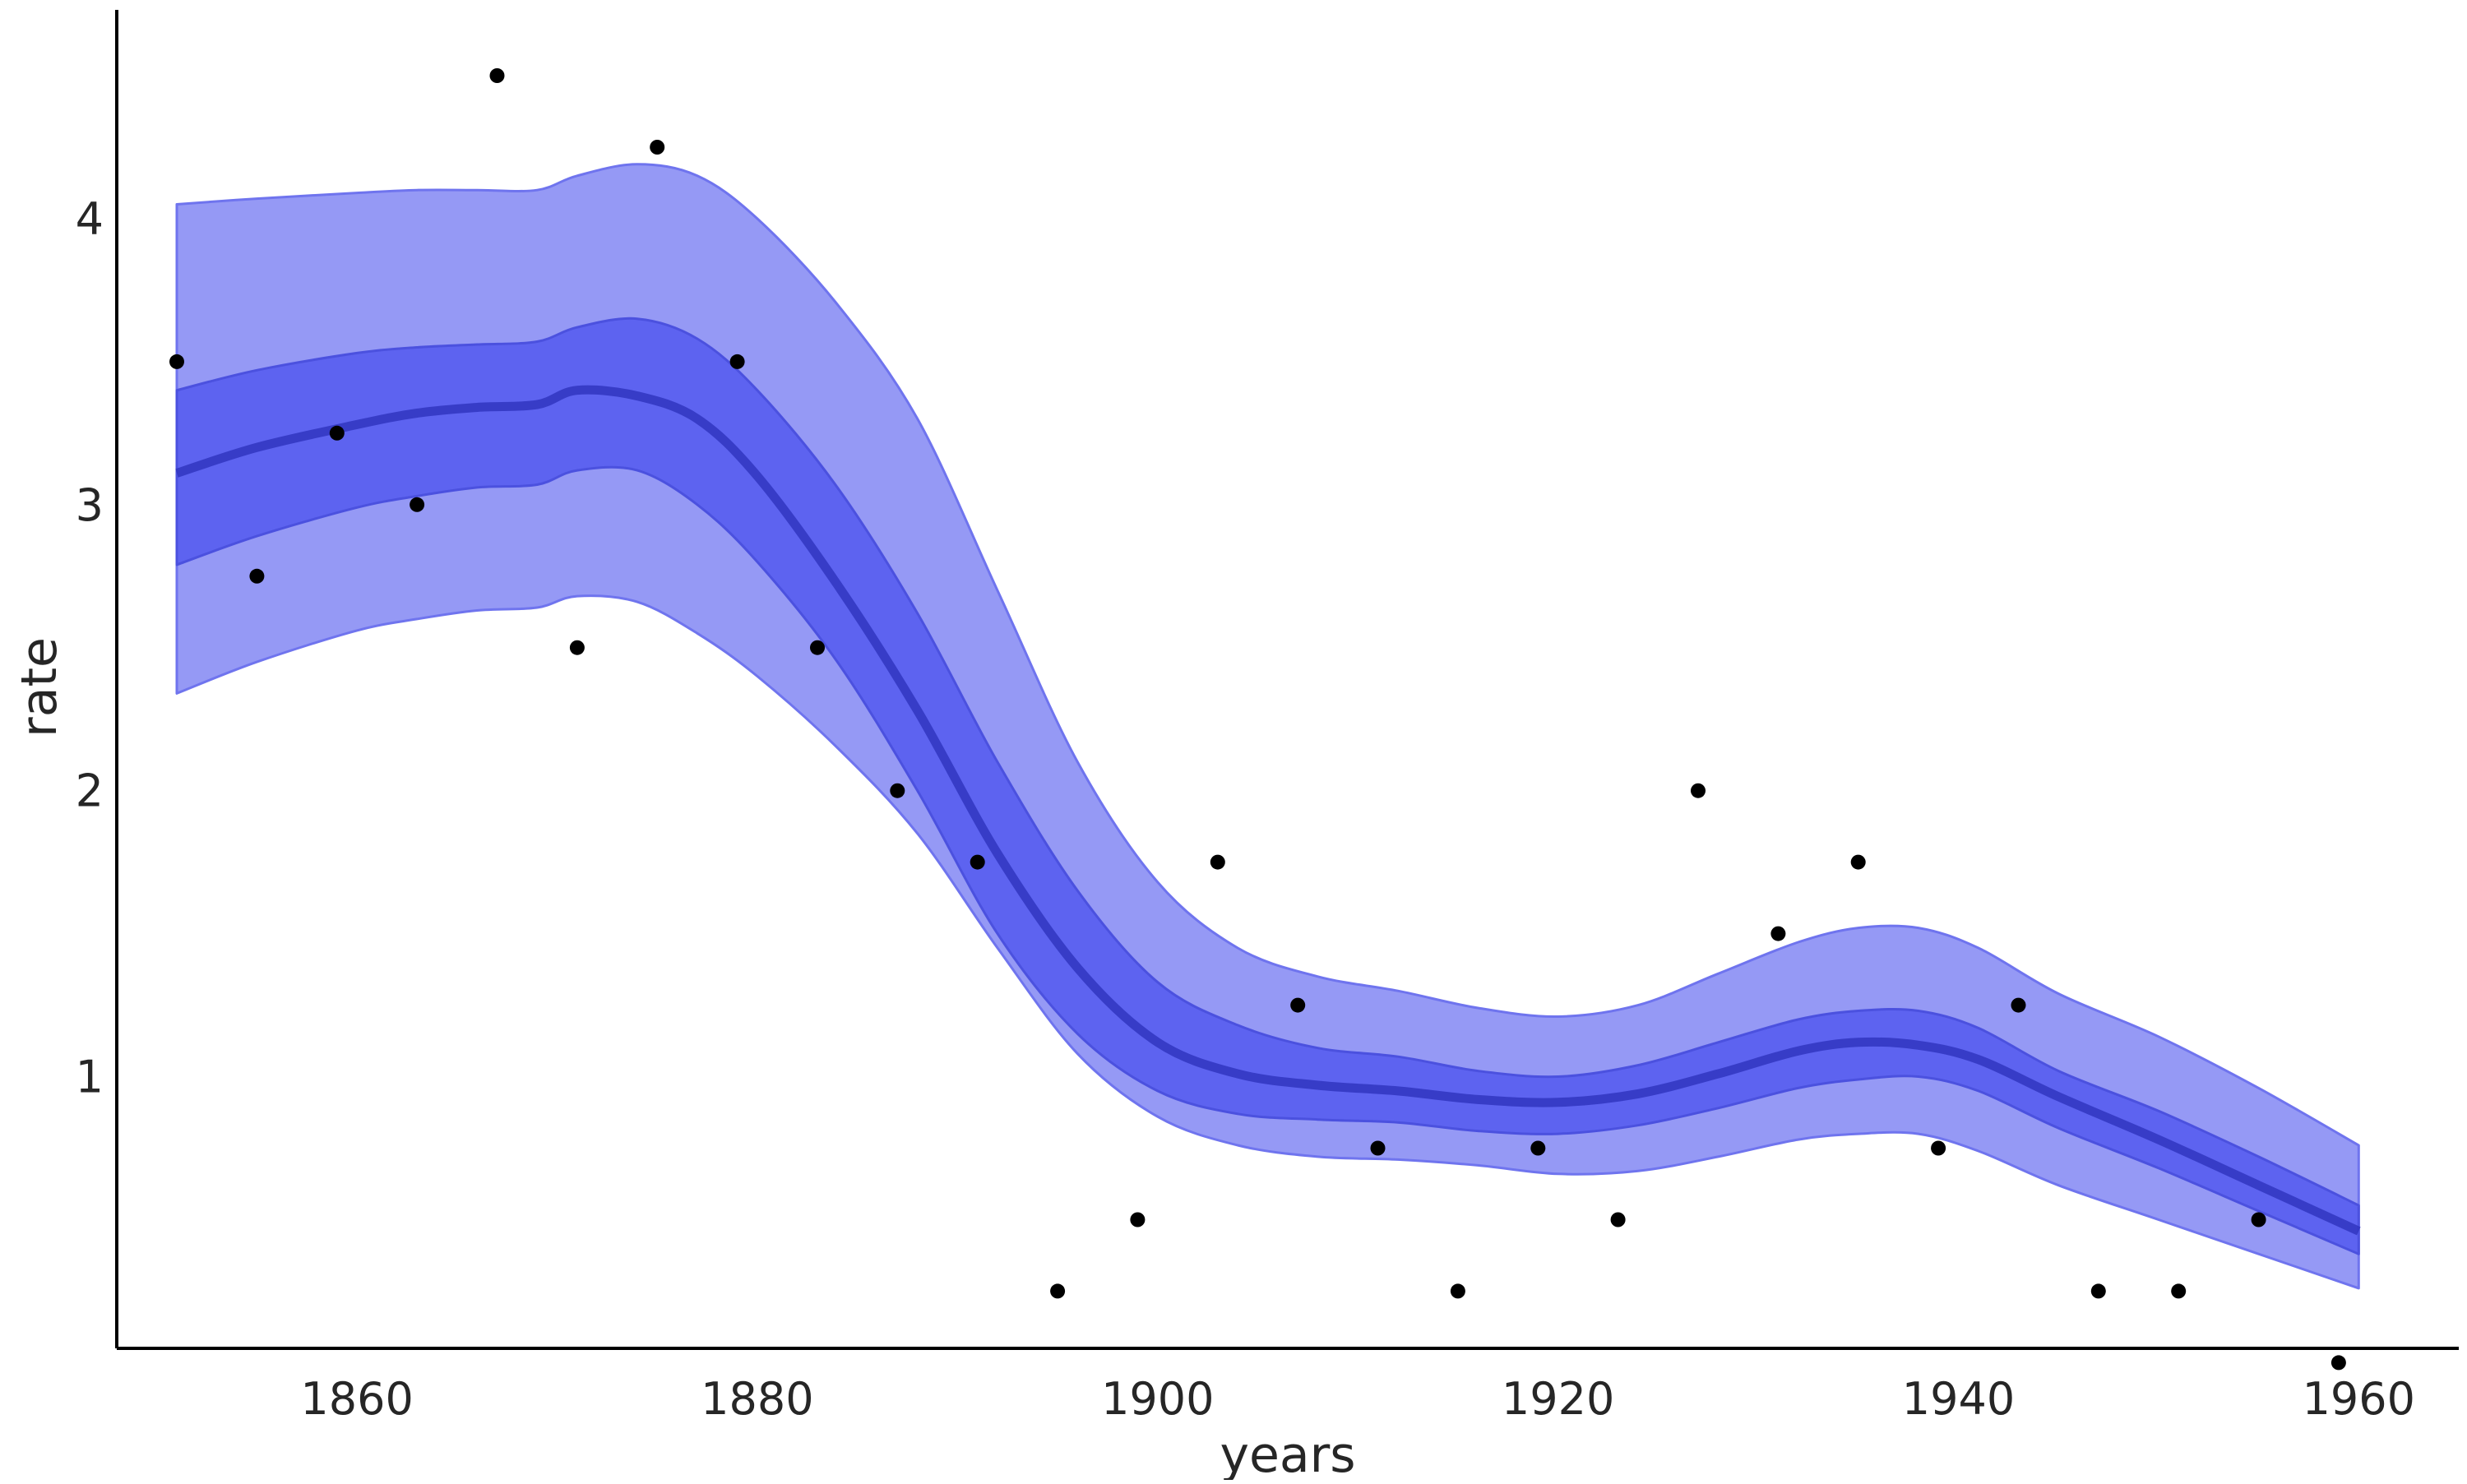 The height and width of the screenshot is (1484, 2467). I want to click on y-axis-ticks: 1 2 3 4, so click(90, 648).